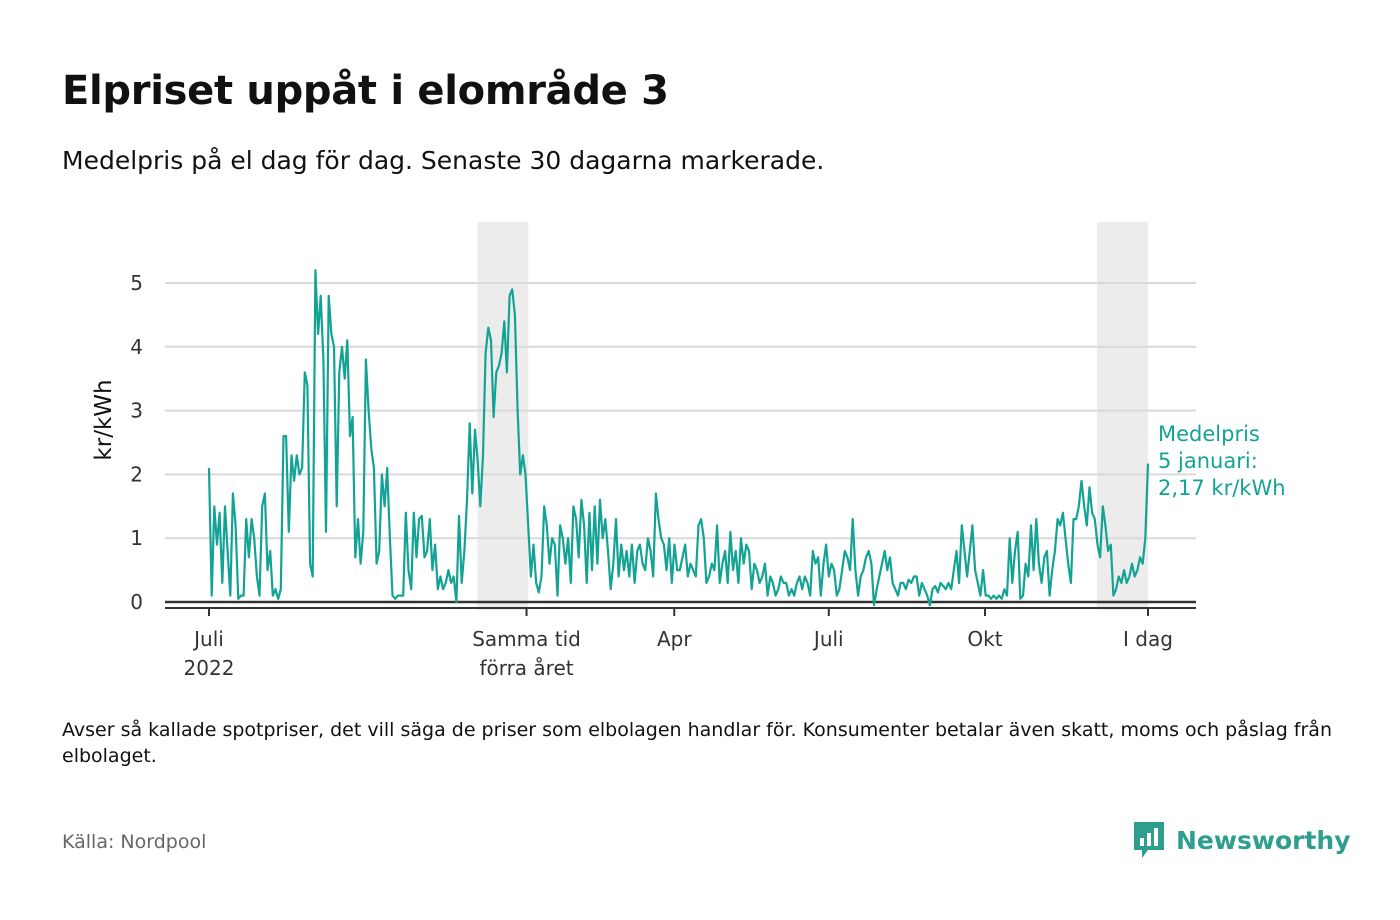  Describe the element at coordinates (136, 347) in the screenshot. I see `y-tick-label: 4` at that location.